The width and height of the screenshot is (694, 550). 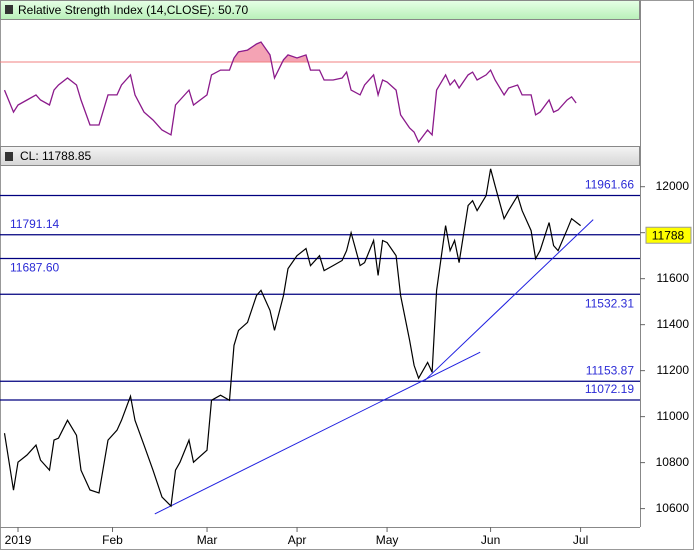 What do you see at coordinates (290, 52) in the screenshot?
I see `overbought-area` at bounding box center [290, 52].